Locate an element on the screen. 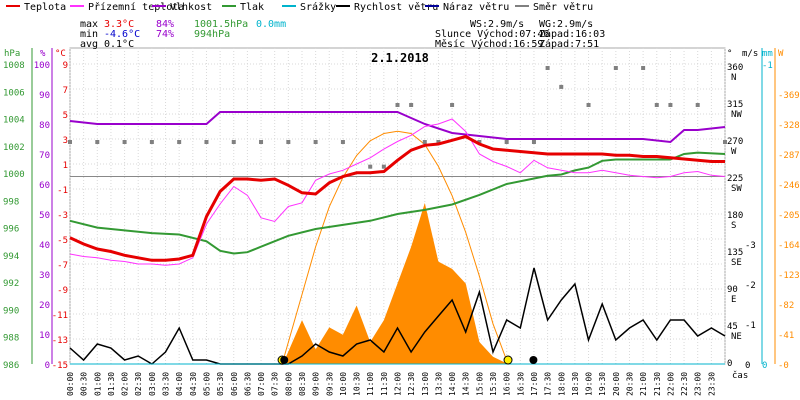 Image resolution: width=800 pixels, height=400 pixels. solar-tick-label: -0 is located at coordinates (783, 366).